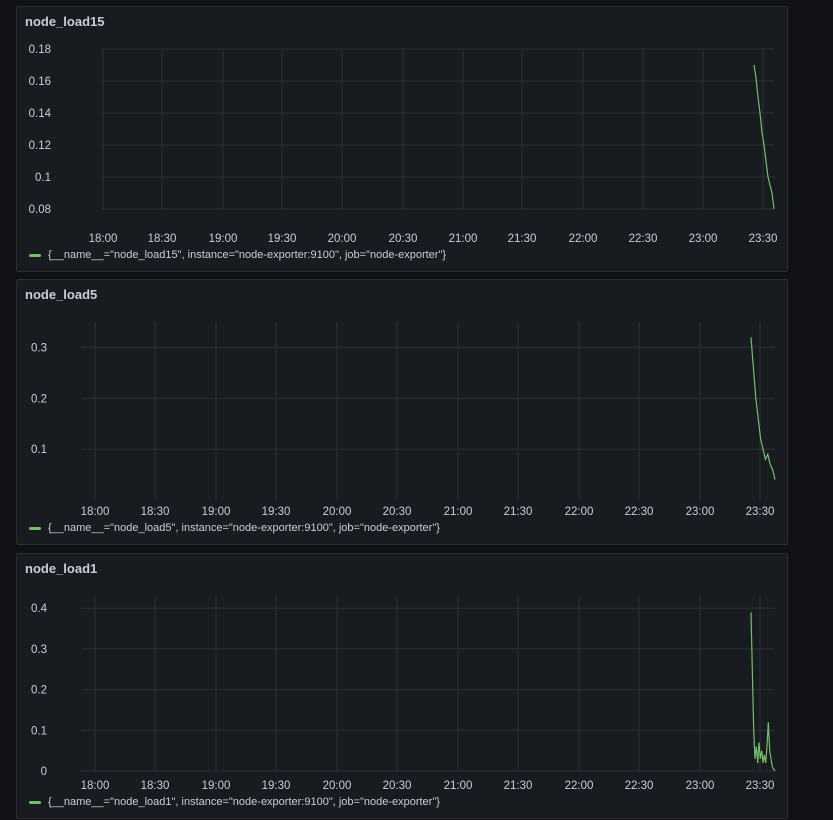  I want to click on y-tick-label: 0.08, so click(40, 210).